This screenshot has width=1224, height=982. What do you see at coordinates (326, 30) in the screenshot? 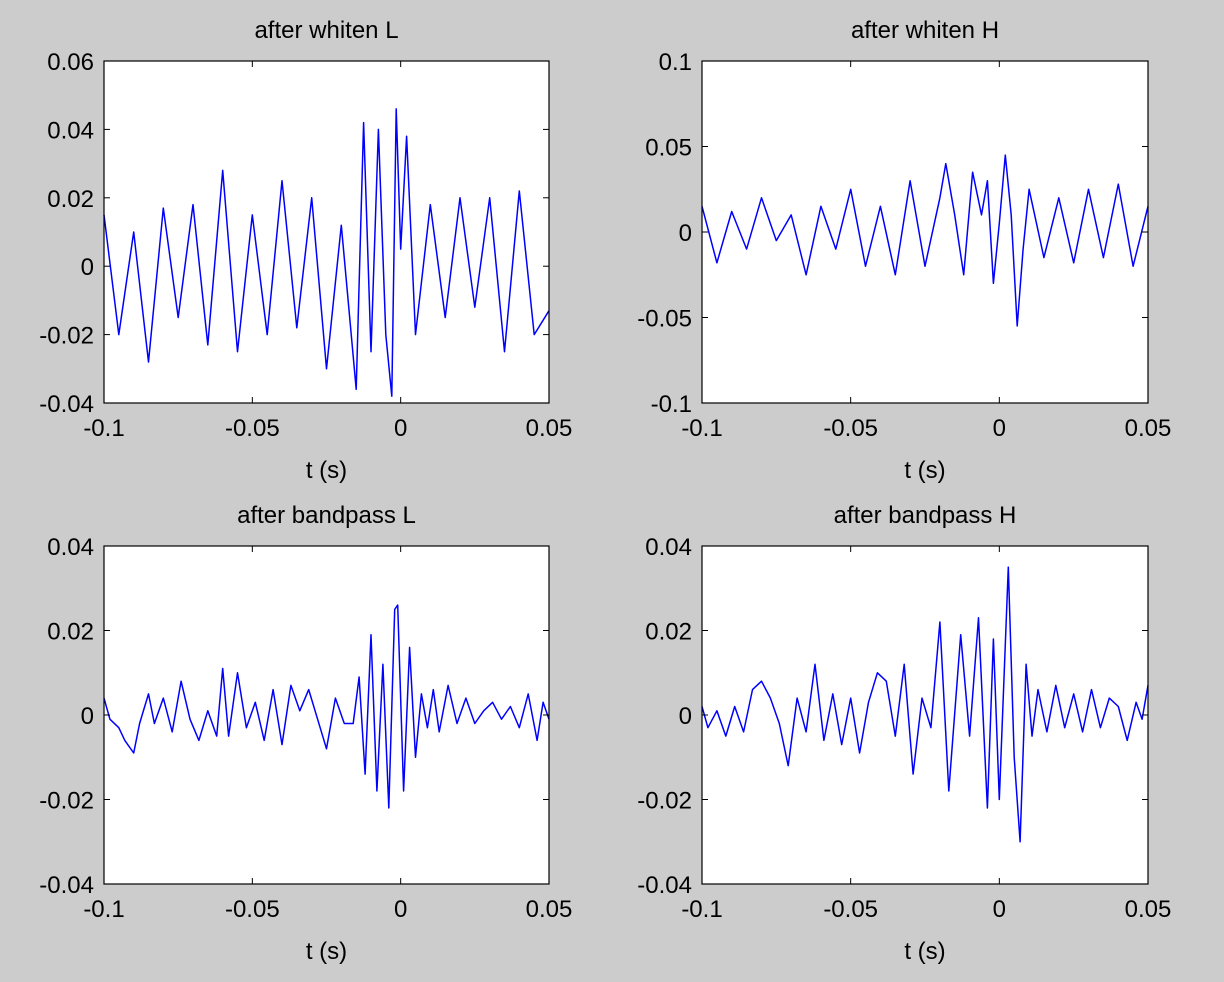
I see `chart-title: after whiten L` at bounding box center [326, 30].